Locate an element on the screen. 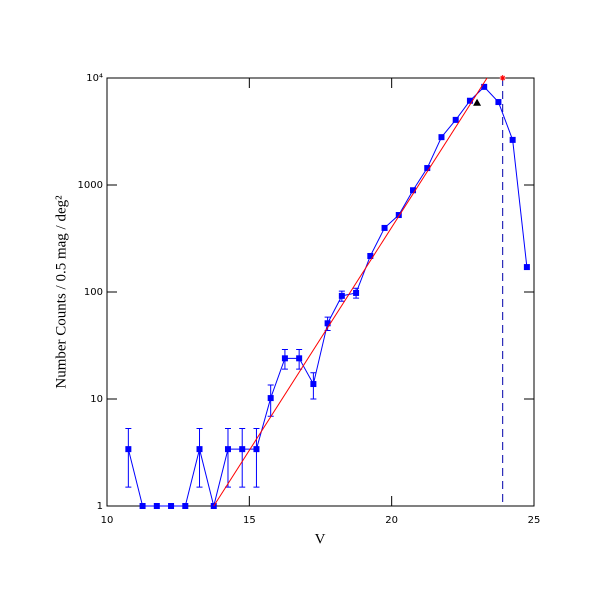  y-axis-label: Number Counts / 0.5 mag / deg² is located at coordinates (61, 292).